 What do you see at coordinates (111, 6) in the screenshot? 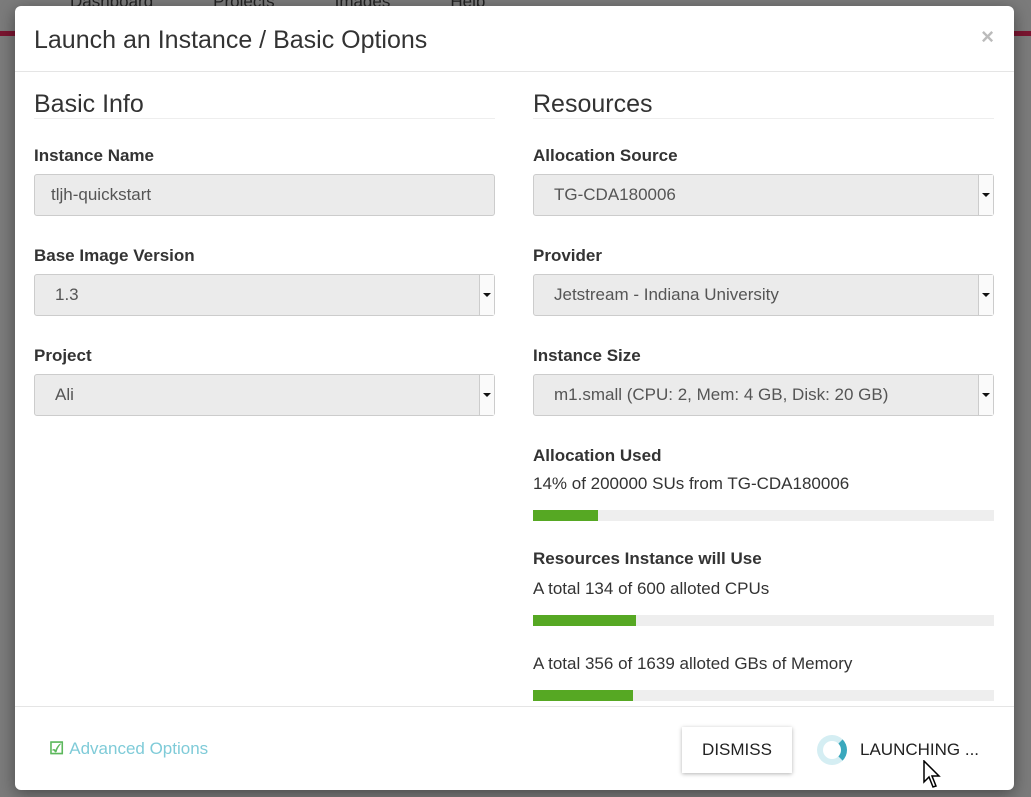
I see `nav-dashboard: Dashboard` at bounding box center [111, 6].